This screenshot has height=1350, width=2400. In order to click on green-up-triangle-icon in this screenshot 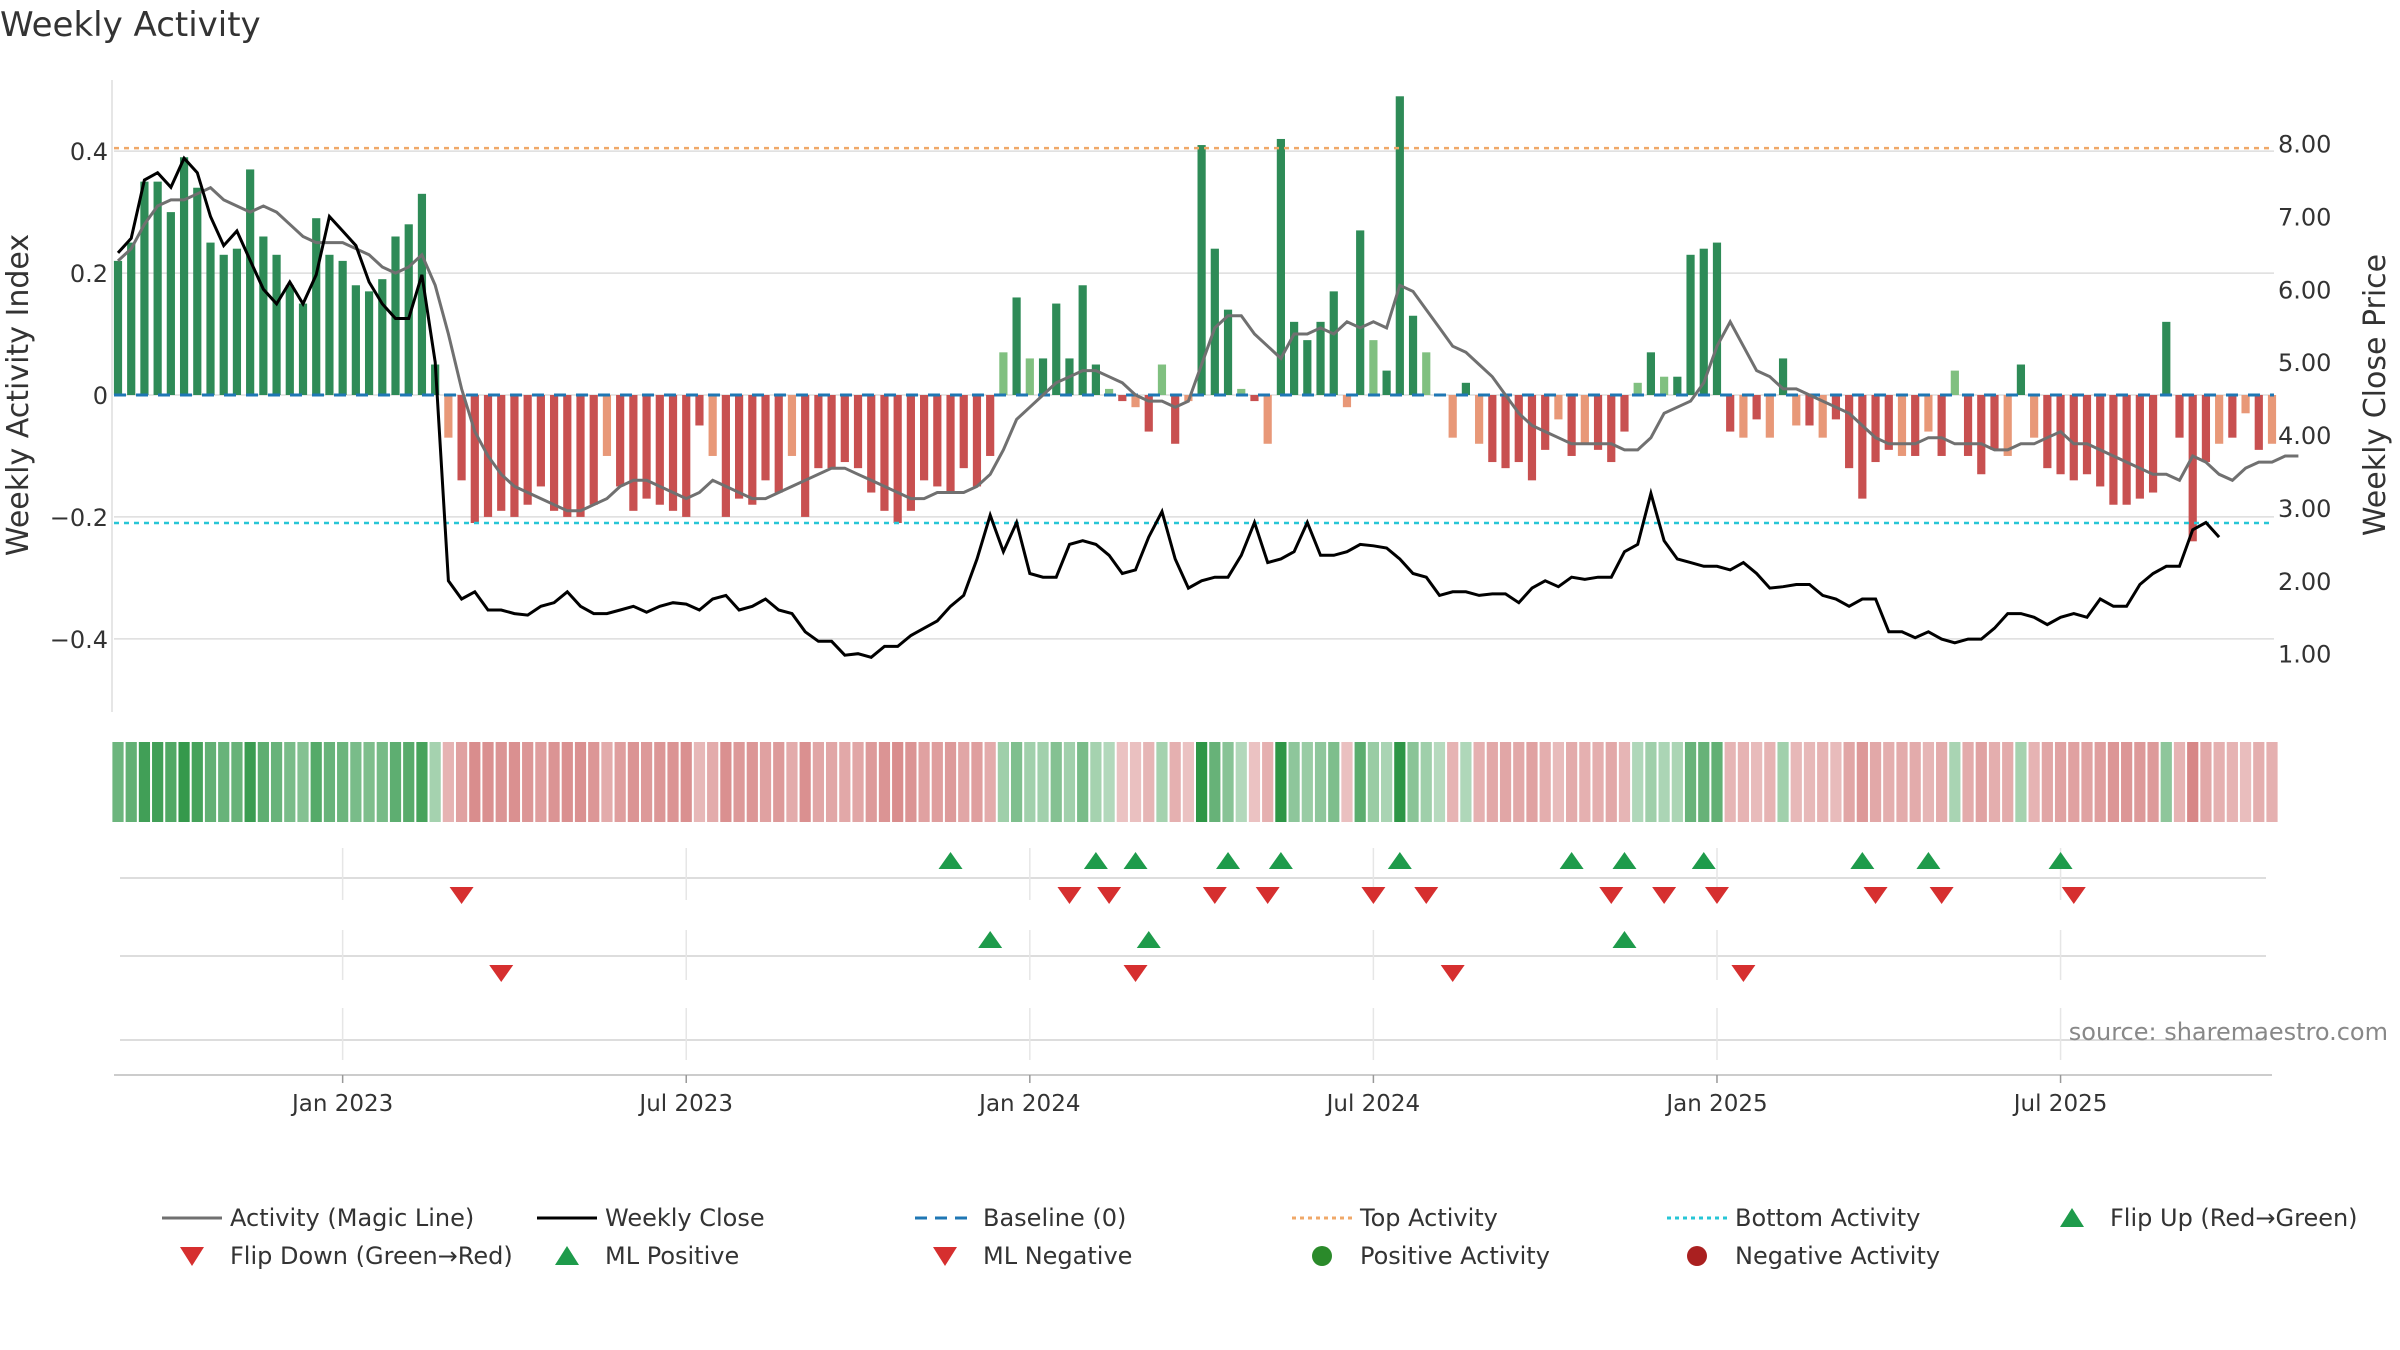, I will do `click(567, 1255)`.